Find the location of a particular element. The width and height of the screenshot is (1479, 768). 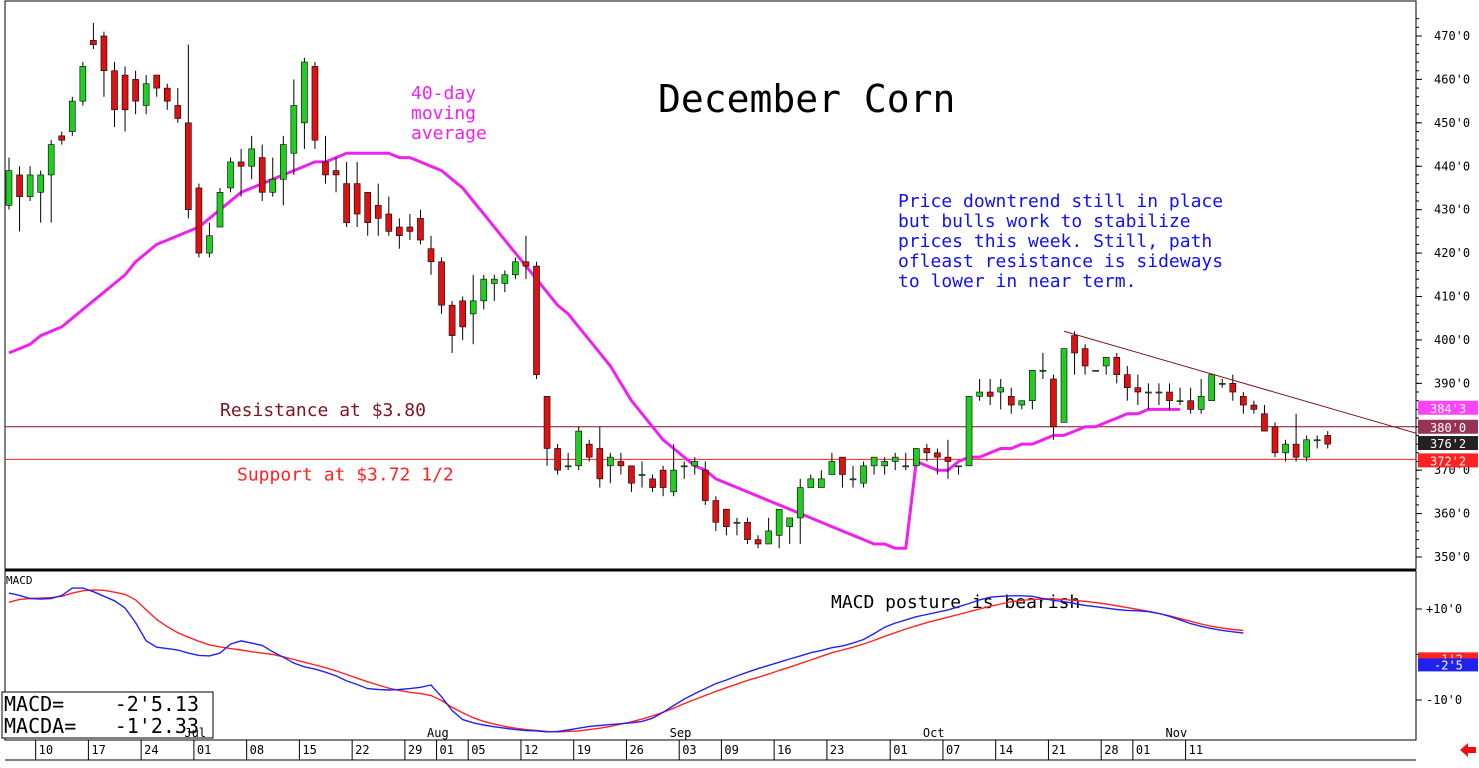

left-arrow-icon is located at coordinates (1468, 750).